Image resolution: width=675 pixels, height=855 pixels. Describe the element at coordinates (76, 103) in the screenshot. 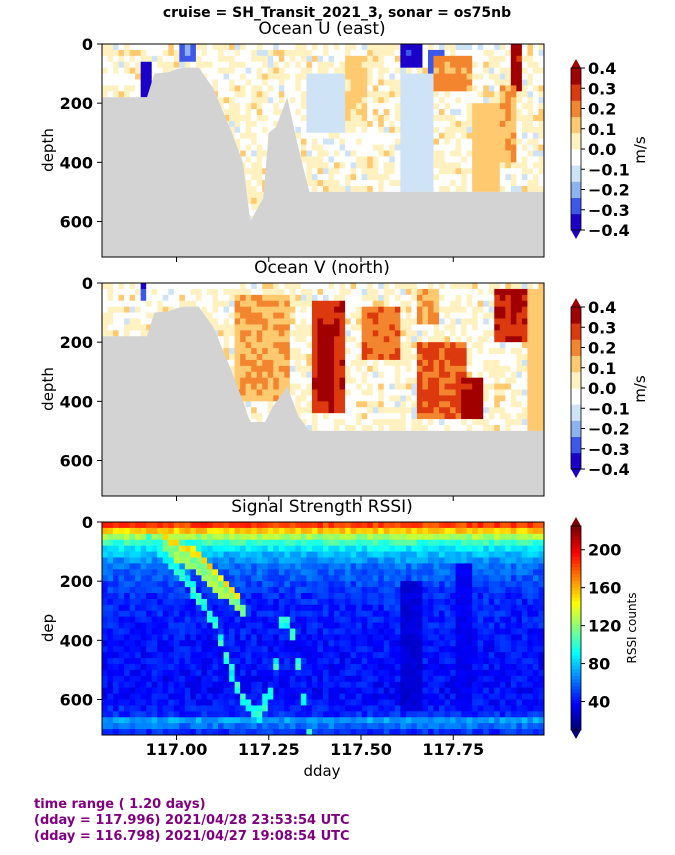

I see `y-tick-label: 200` at that location.